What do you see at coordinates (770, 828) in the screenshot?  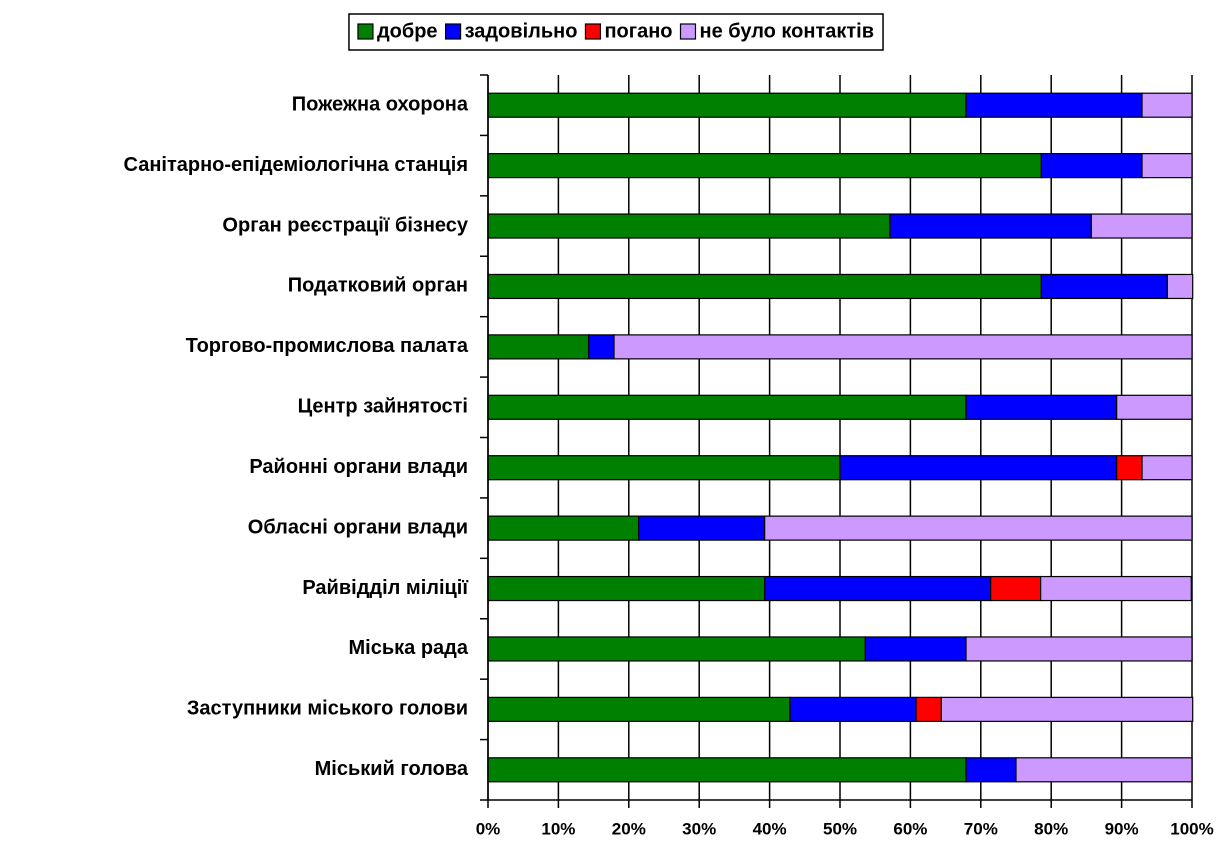 I see `x-tick-label: 40%` at bounding box center [770, 828].